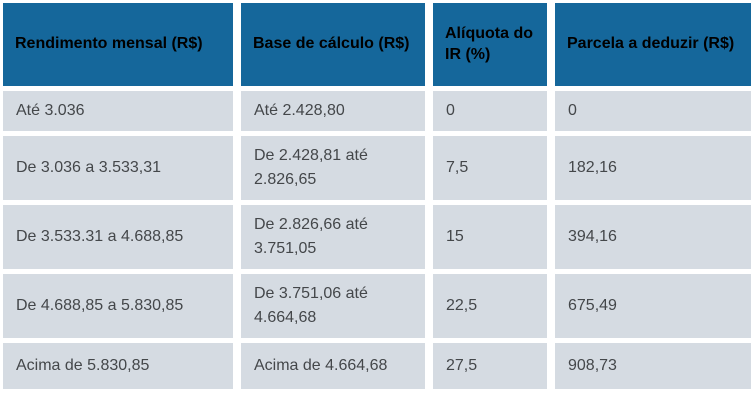  Describe the element at coordinates (118, 366) in the screenshot. I see `table-cell-rendimento-row5: Acima de 5.830,85` at that location.